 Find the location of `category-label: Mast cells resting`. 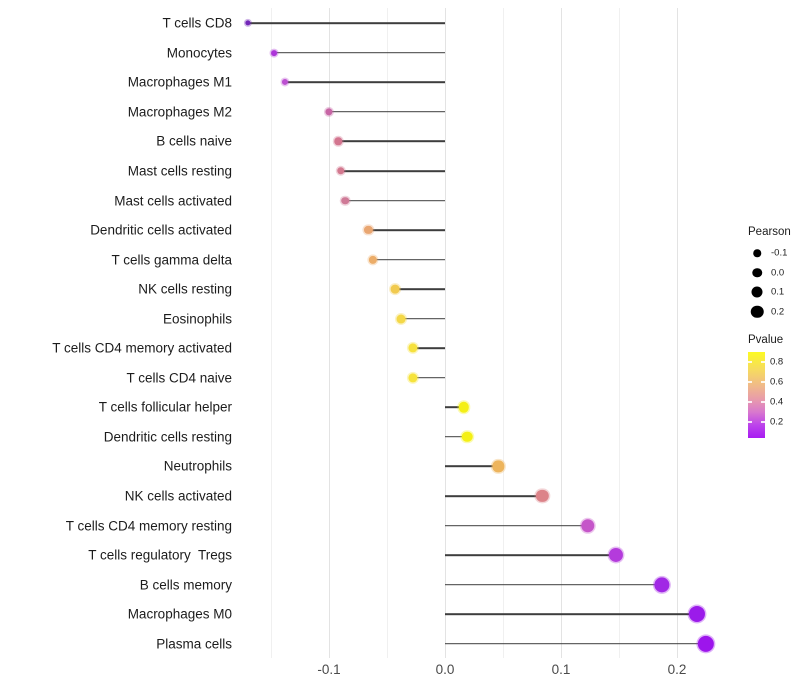

category-label: Mast cells resting is located at coordinates (179, 171).